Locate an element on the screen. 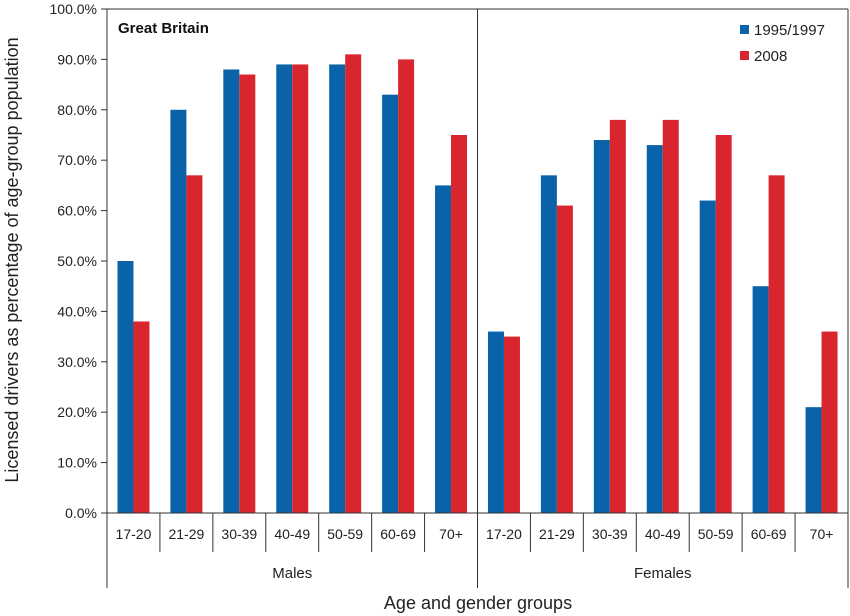  y-tick-label: 50.0% is located at coordinates (77, 261).